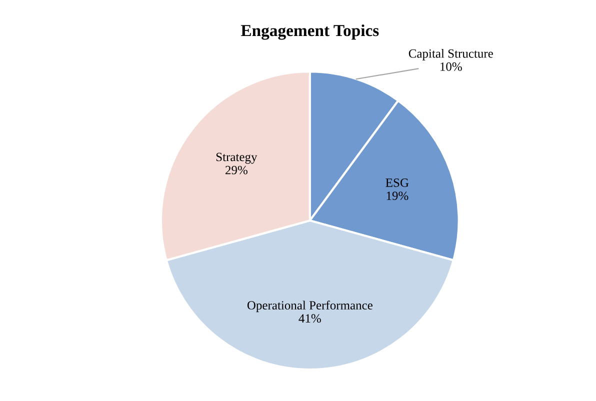 Image resolution: width=596 pixels, height=401 pixels. Describe the element at coordinates (397, 196) in the screenshot. I see `data-label: 19%` at that location.